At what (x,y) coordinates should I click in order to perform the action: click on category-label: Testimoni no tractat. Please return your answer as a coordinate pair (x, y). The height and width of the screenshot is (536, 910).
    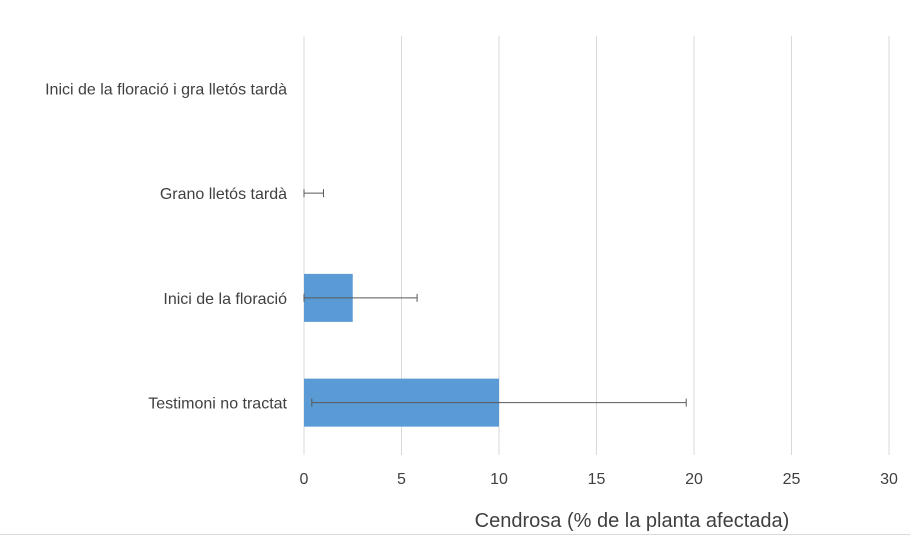
    Looking at the image, I should click on (217, 404).